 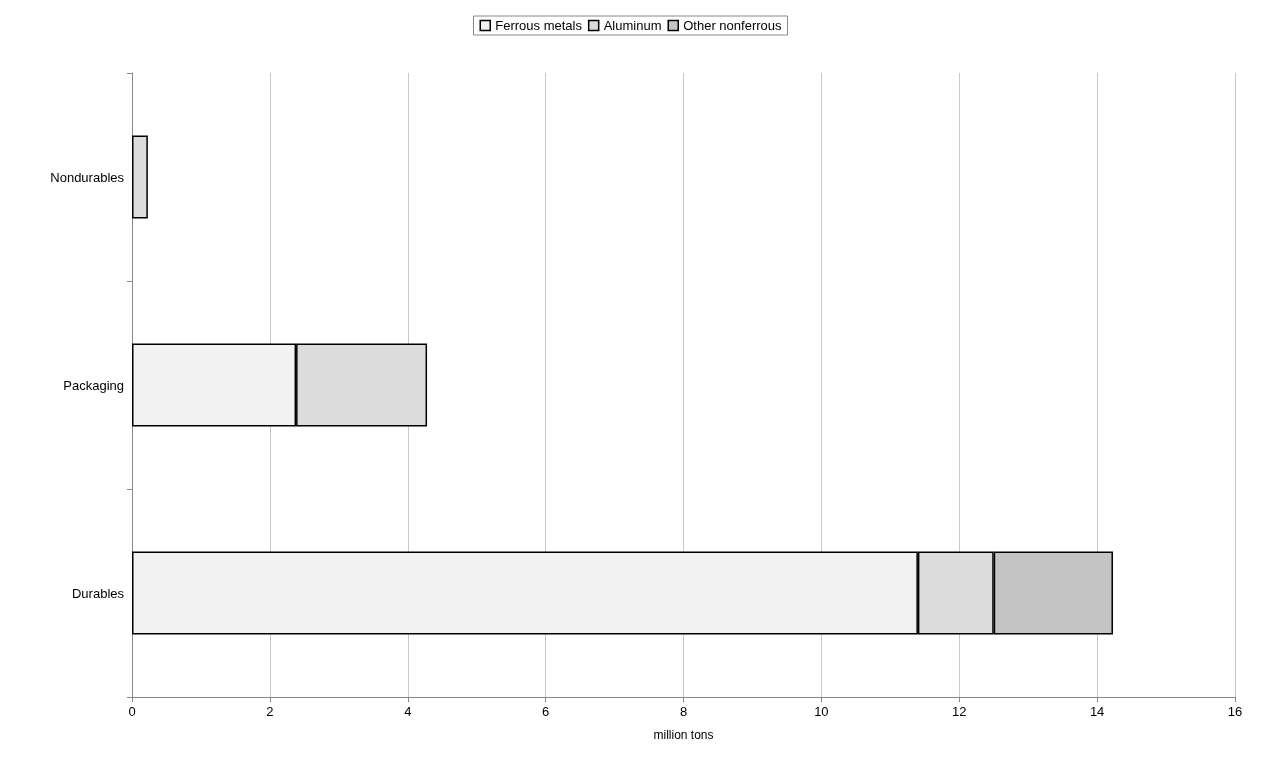 I want to click on x-tick-label: 2, so click(x=270, y=711).